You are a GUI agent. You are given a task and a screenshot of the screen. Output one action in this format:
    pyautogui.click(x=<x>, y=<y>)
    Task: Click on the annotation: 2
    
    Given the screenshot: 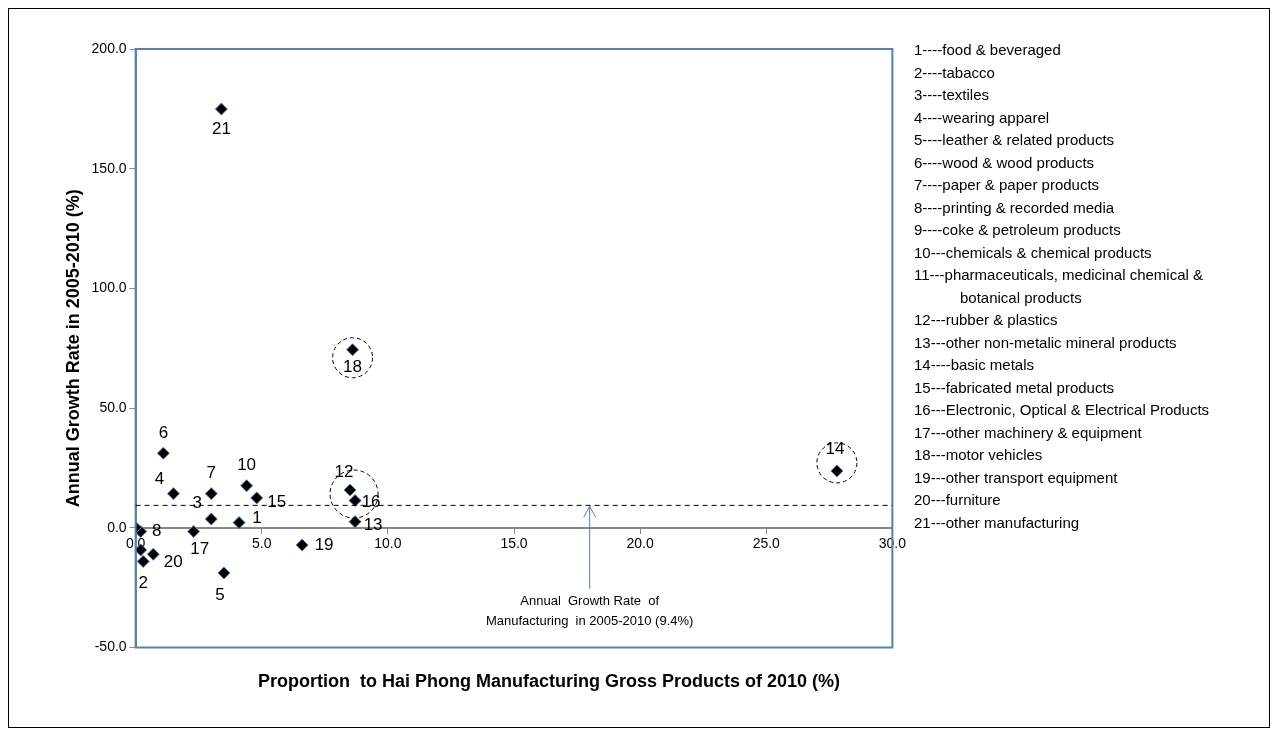 What is the action you would take?
    pyautogui.click(x=143, y=583)
    